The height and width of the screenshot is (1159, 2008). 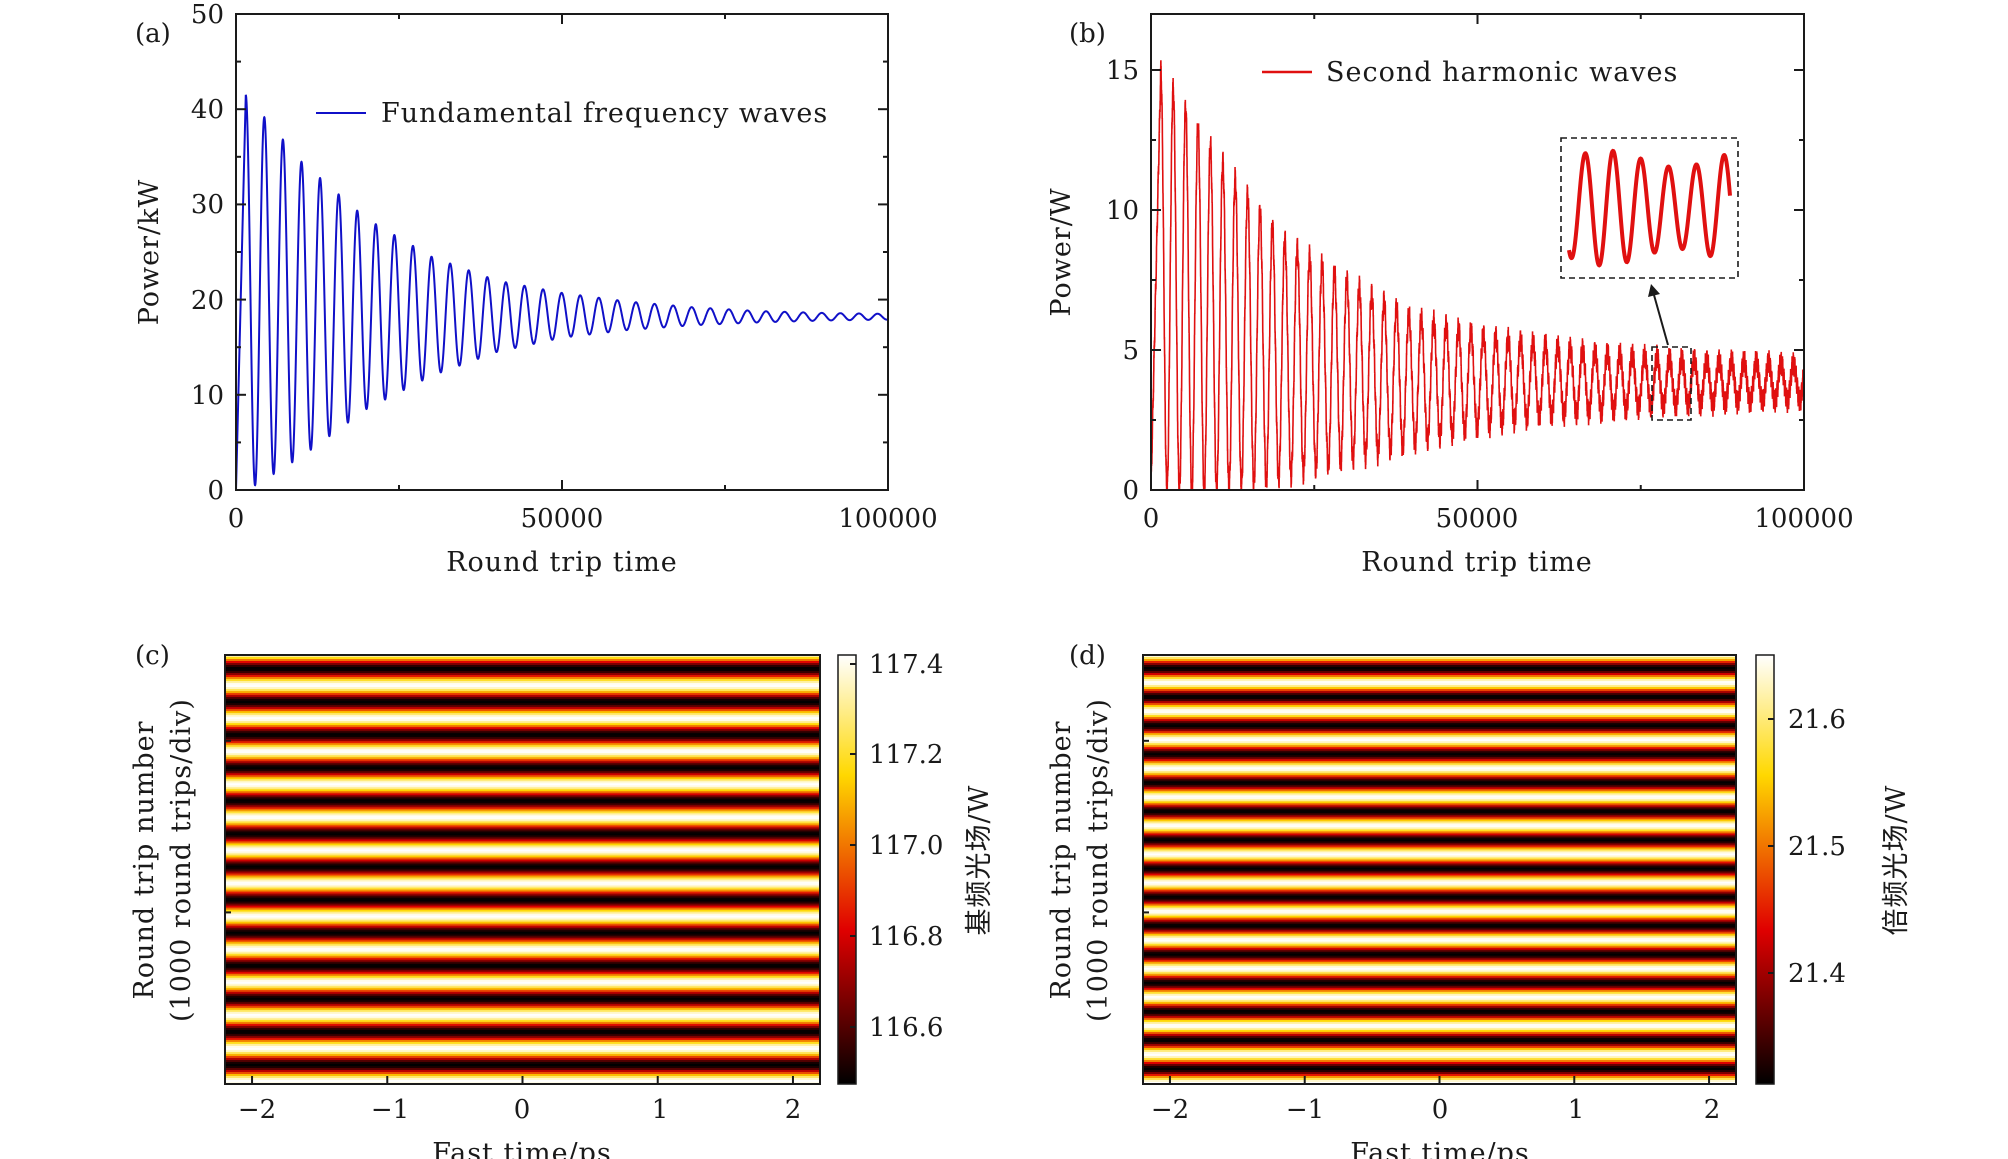 What do you see at coordinates (1122, 71) in the screenshot?
I see `y-tick-label: 15` at bounding box center [1122, 71].